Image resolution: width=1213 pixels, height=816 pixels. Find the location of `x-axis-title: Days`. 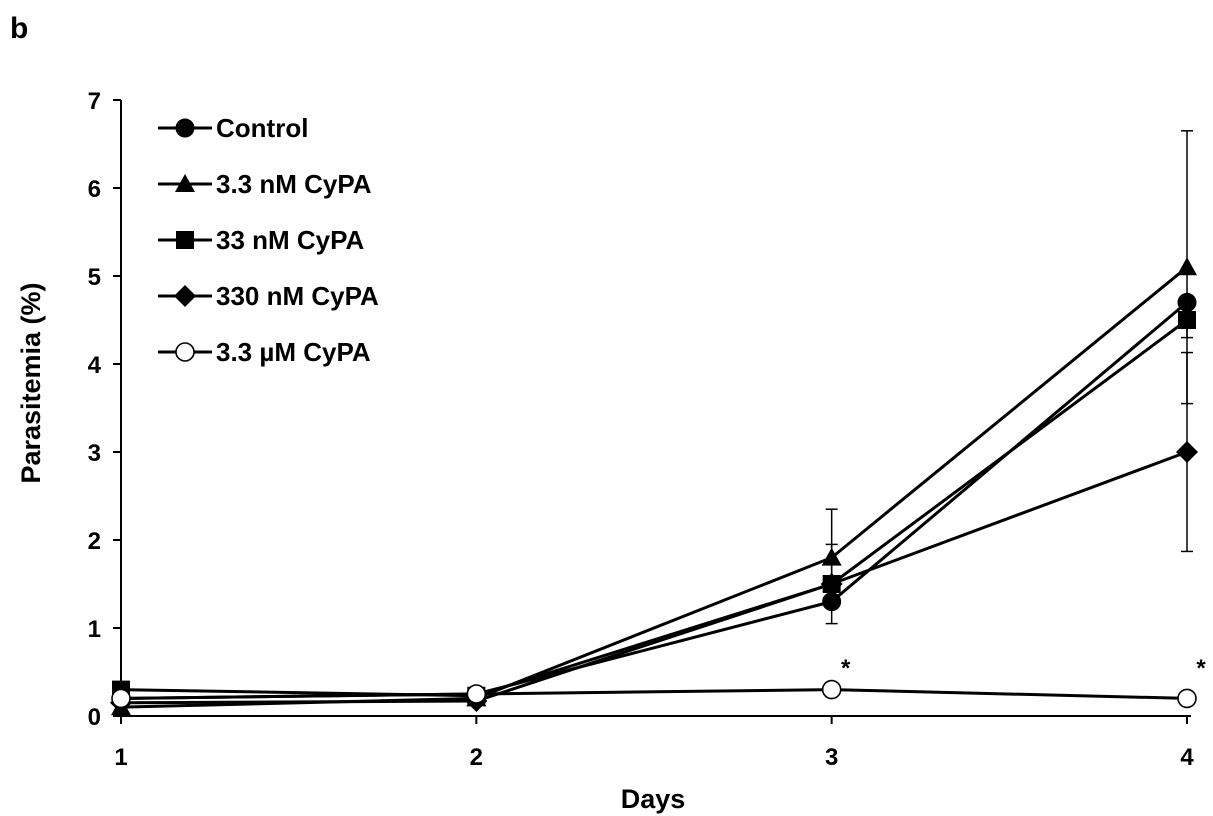

x-axis-title: Days is located at coordinates (653, 799).